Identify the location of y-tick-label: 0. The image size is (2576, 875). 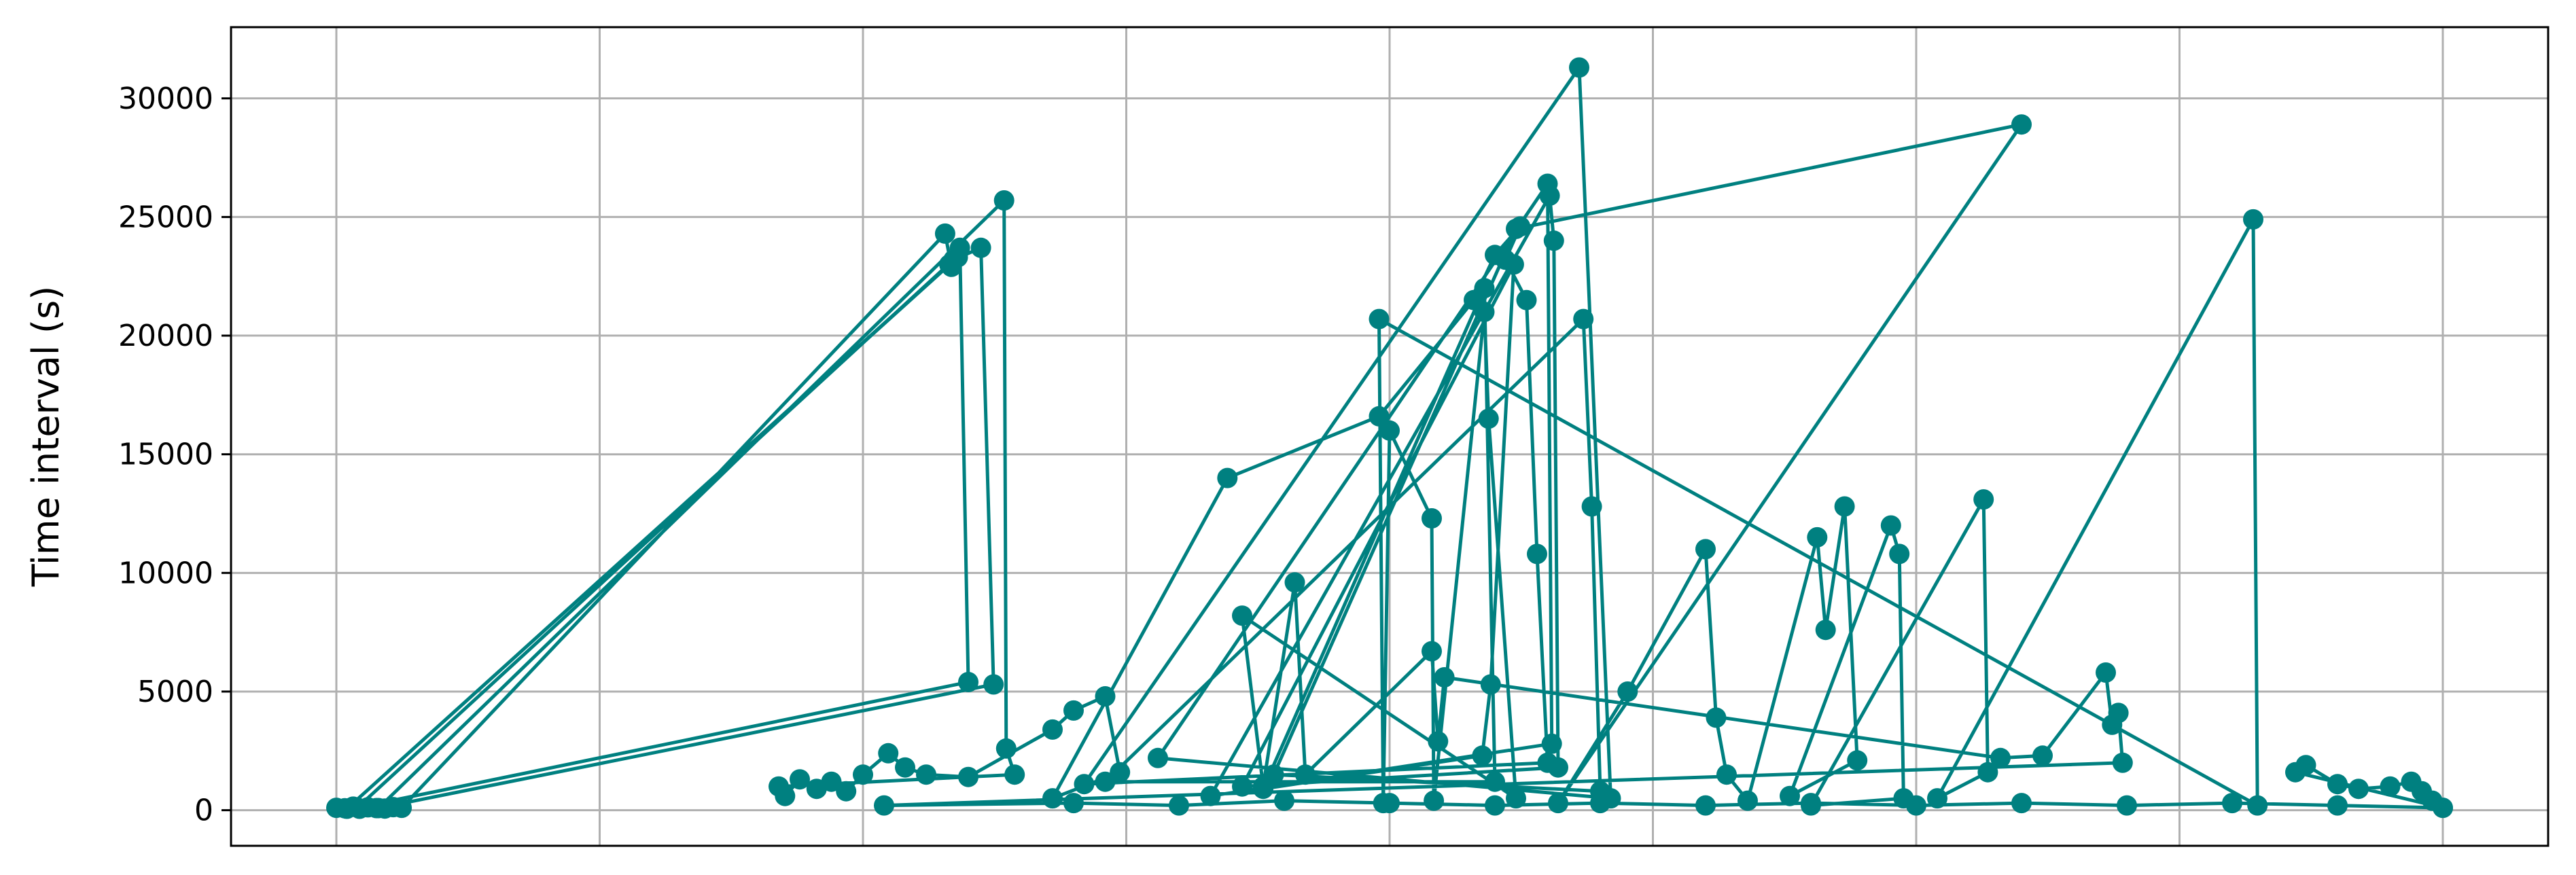
(203, 810).